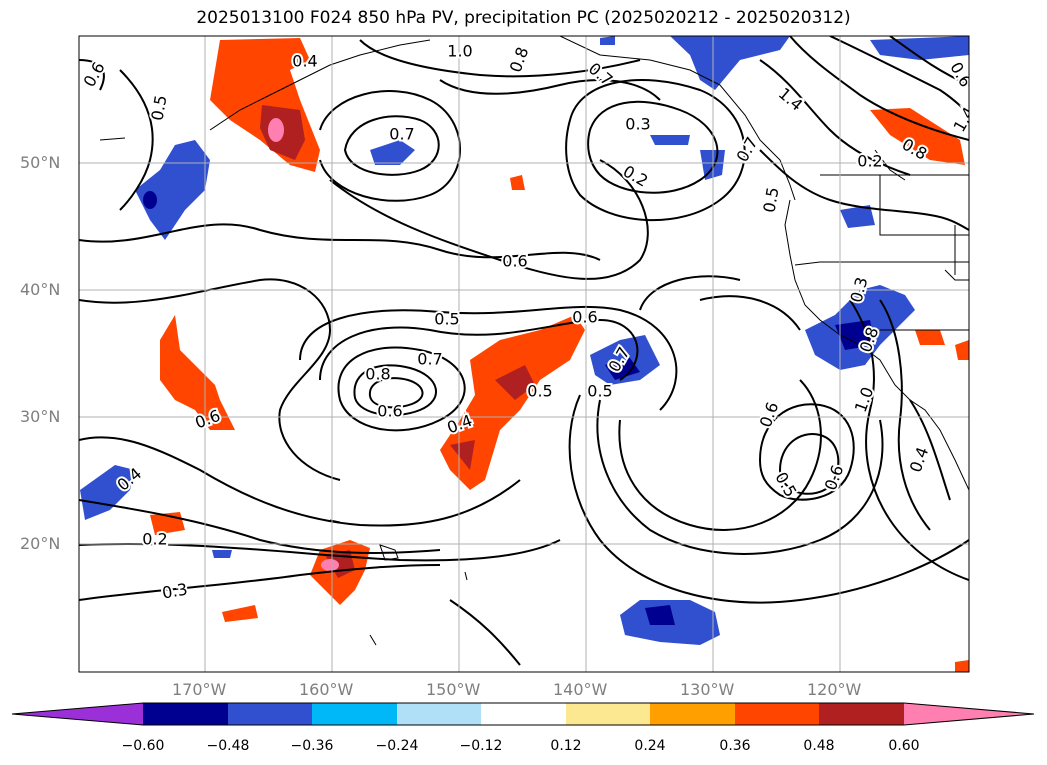 This screenshot has height=765, width=1047. I want to click on lat-label-50n: 50°N, so click(40, 162).